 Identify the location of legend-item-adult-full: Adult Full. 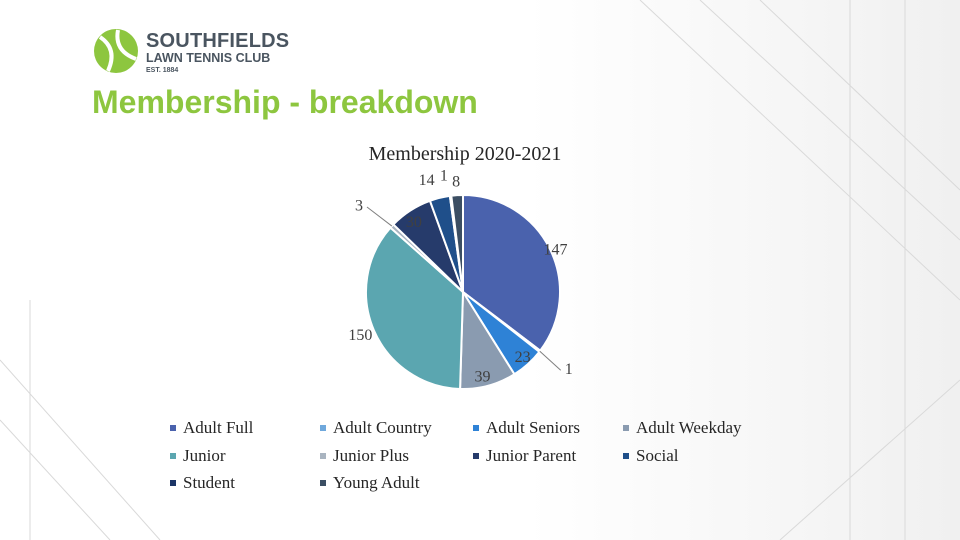
(211, 428).